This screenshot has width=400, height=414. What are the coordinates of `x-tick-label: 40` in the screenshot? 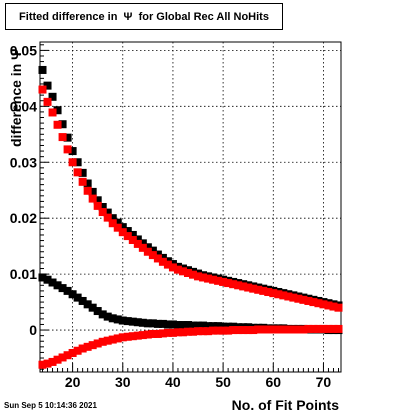 It's located at (173, 382).